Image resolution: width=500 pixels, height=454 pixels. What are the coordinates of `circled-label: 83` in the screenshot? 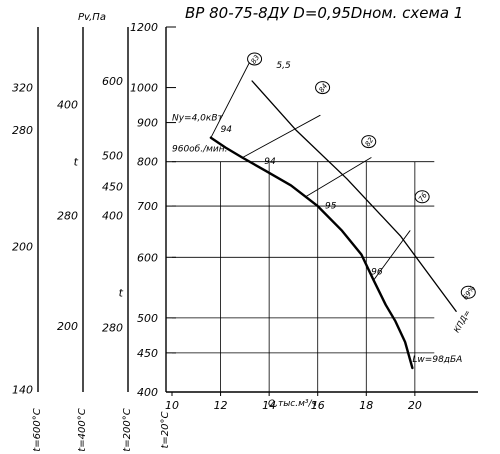 It's located at (256, 60).